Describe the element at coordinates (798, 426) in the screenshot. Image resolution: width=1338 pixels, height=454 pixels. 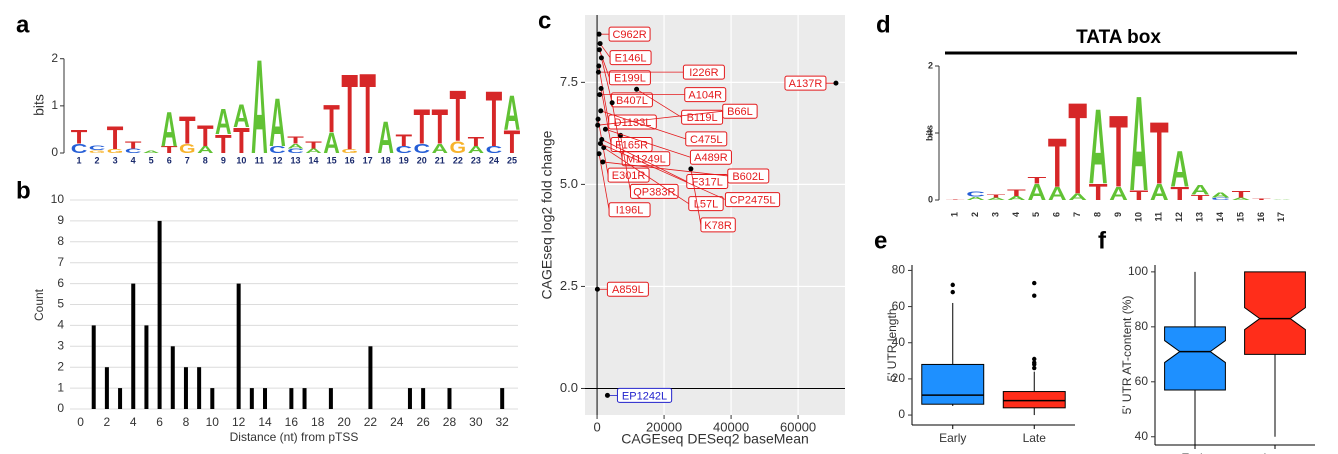
I see `x-tick-label: 60000` at that location.